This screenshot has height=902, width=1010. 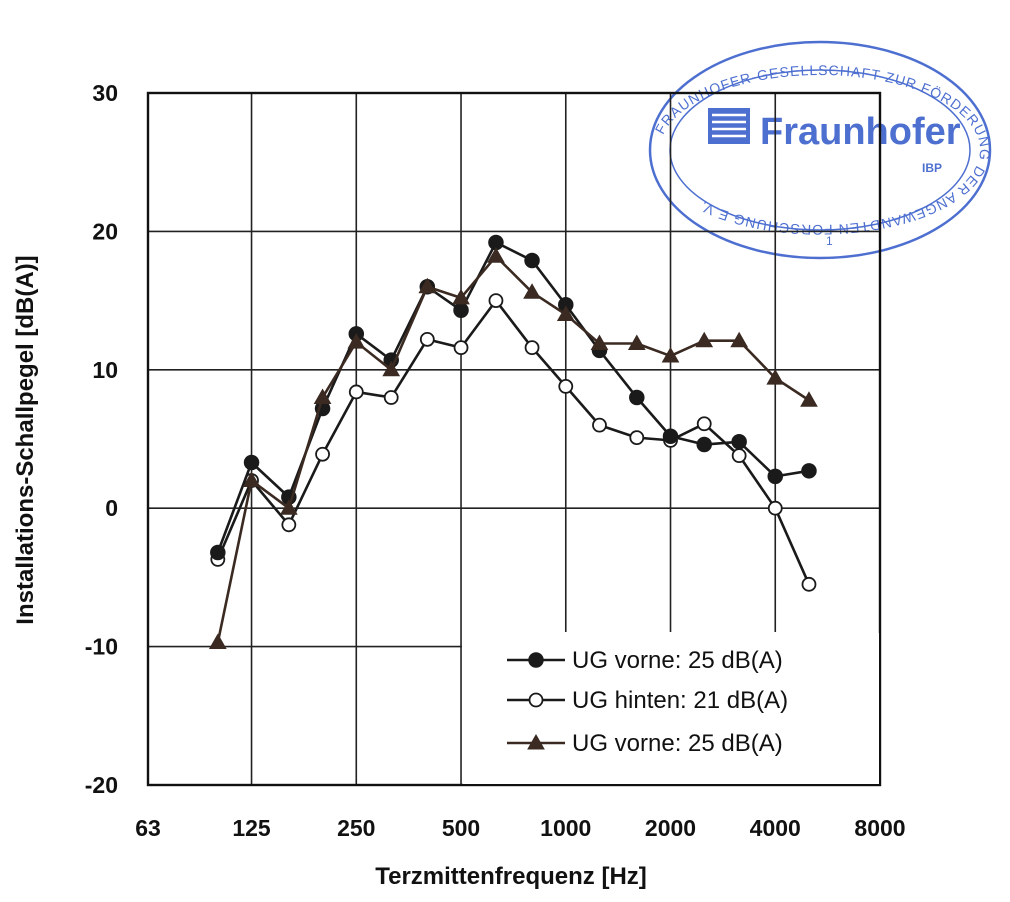 I want to click on x-tick-label: 1000, so click(x=565, y=828).